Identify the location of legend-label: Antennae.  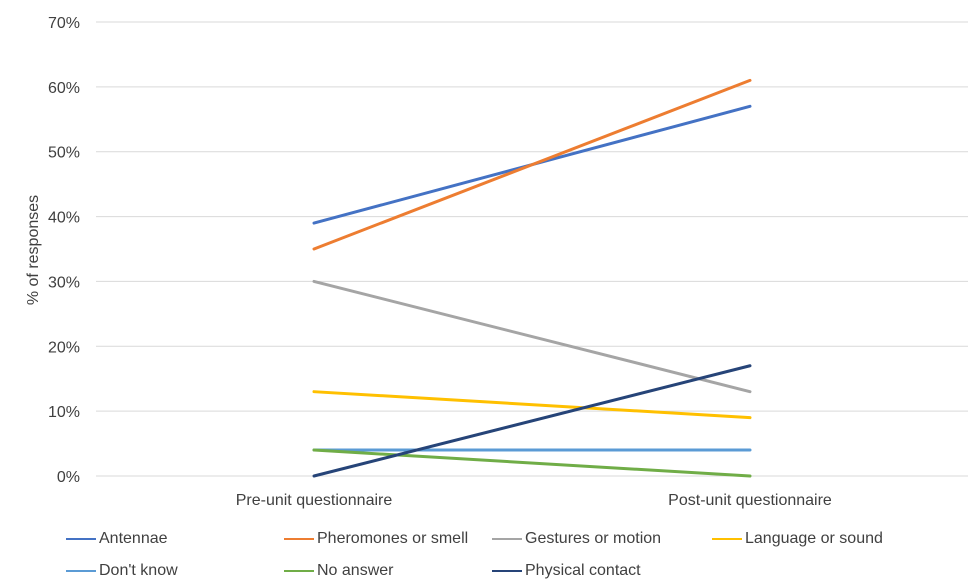
(133, 538).